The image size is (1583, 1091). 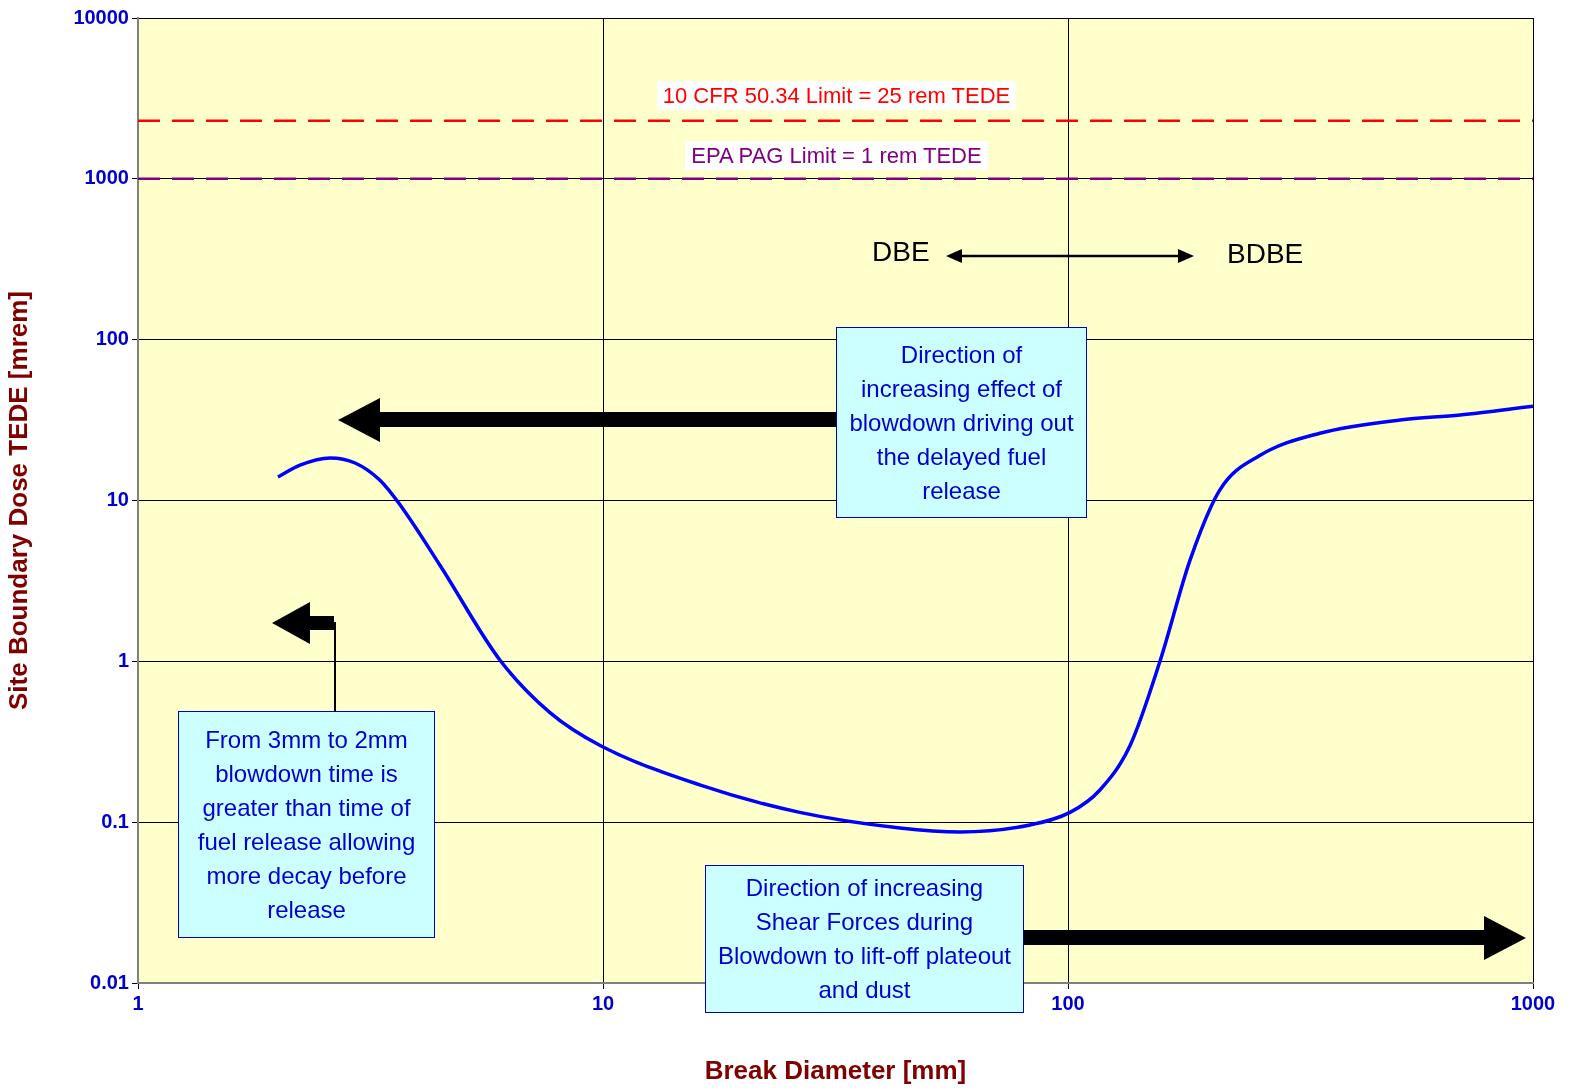 What do you see at coordinates (112, 338) in the screenshot?
I see `y-tick-label: 100` at bounding box center [112, 338].